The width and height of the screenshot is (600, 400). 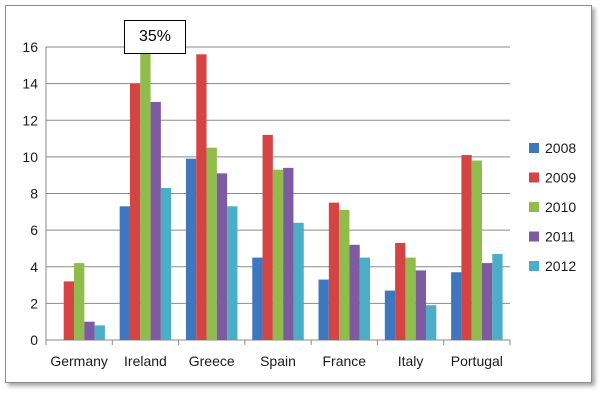 I want to click on y-tick-label: 0, so click(x=34, y=340).